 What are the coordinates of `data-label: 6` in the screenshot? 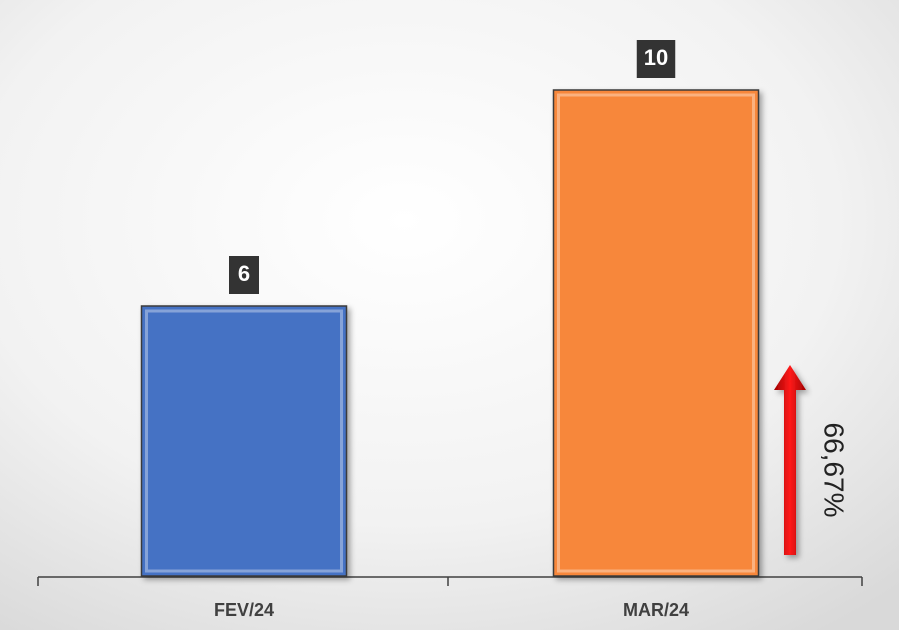 It's located at (244, 273).